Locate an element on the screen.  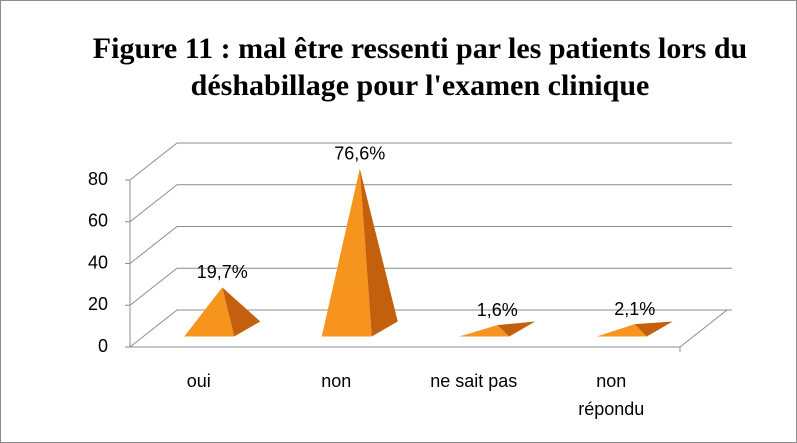
y-tick-label: 60 is located at coordinates (98, 221).